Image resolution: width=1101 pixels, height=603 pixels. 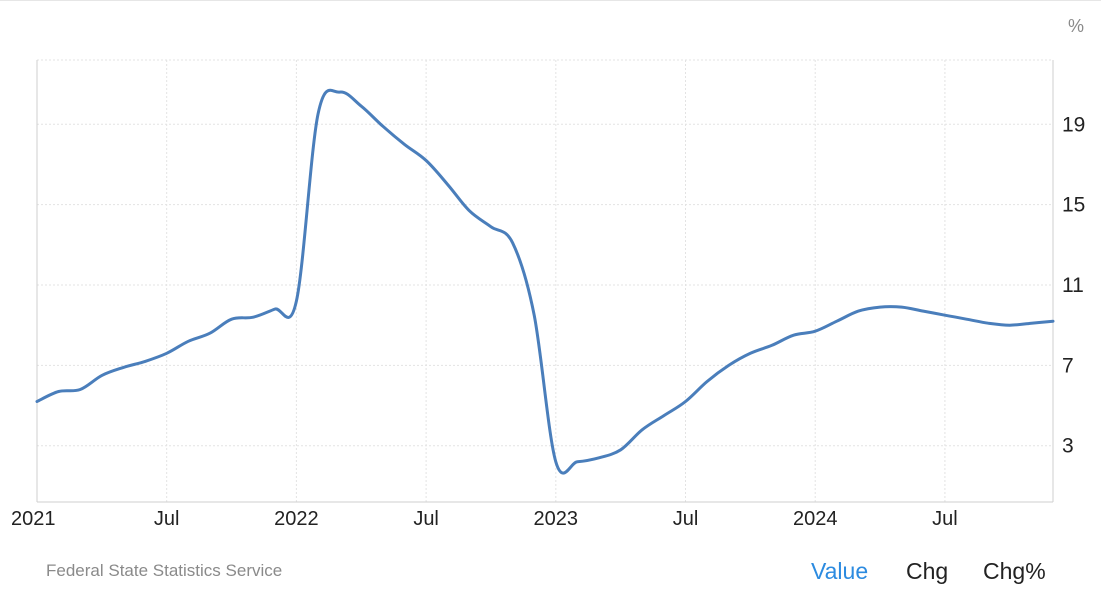 What do you see at coordinates (815, 519) in the screenshot?
I see `x-tick-label: 2024` at bounding box center [815, 519].